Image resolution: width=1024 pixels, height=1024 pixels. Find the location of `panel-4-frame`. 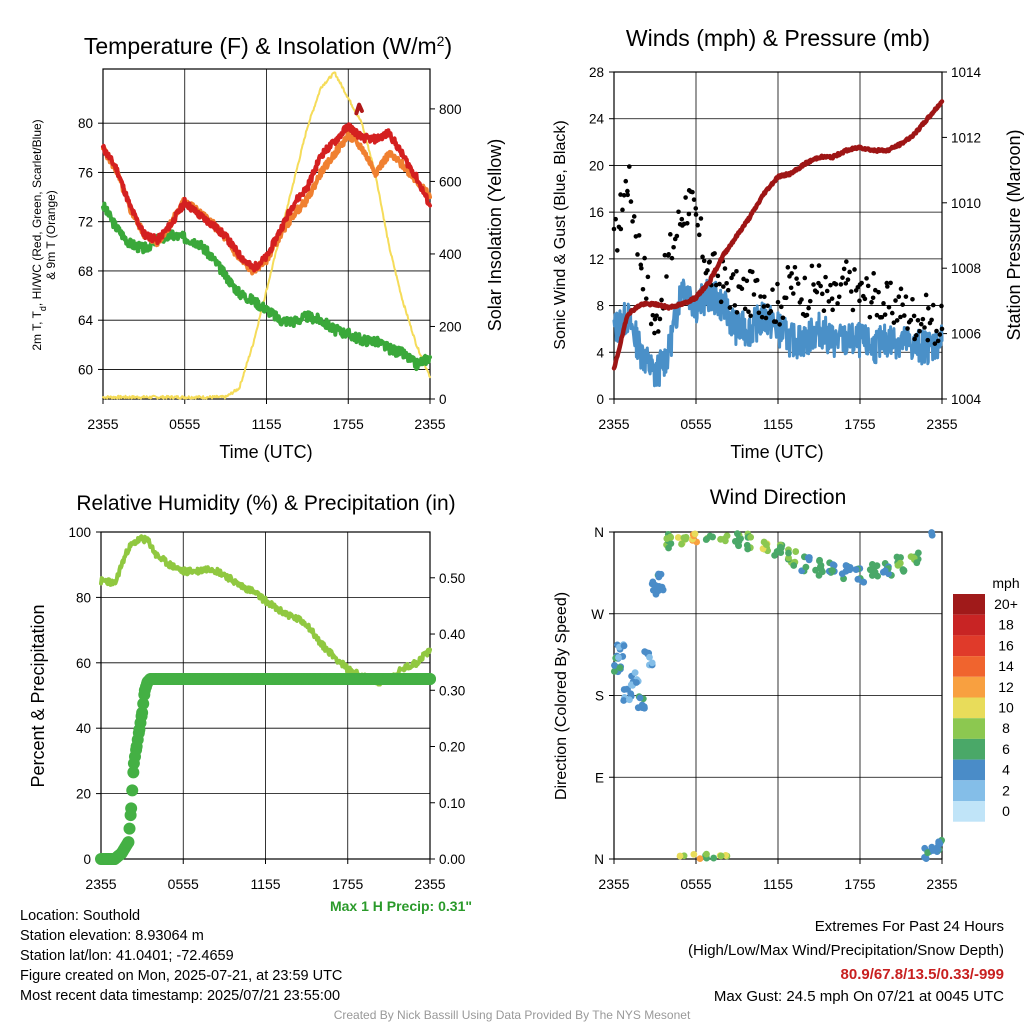

panel-4-frame is located at coordinates (776, 697).